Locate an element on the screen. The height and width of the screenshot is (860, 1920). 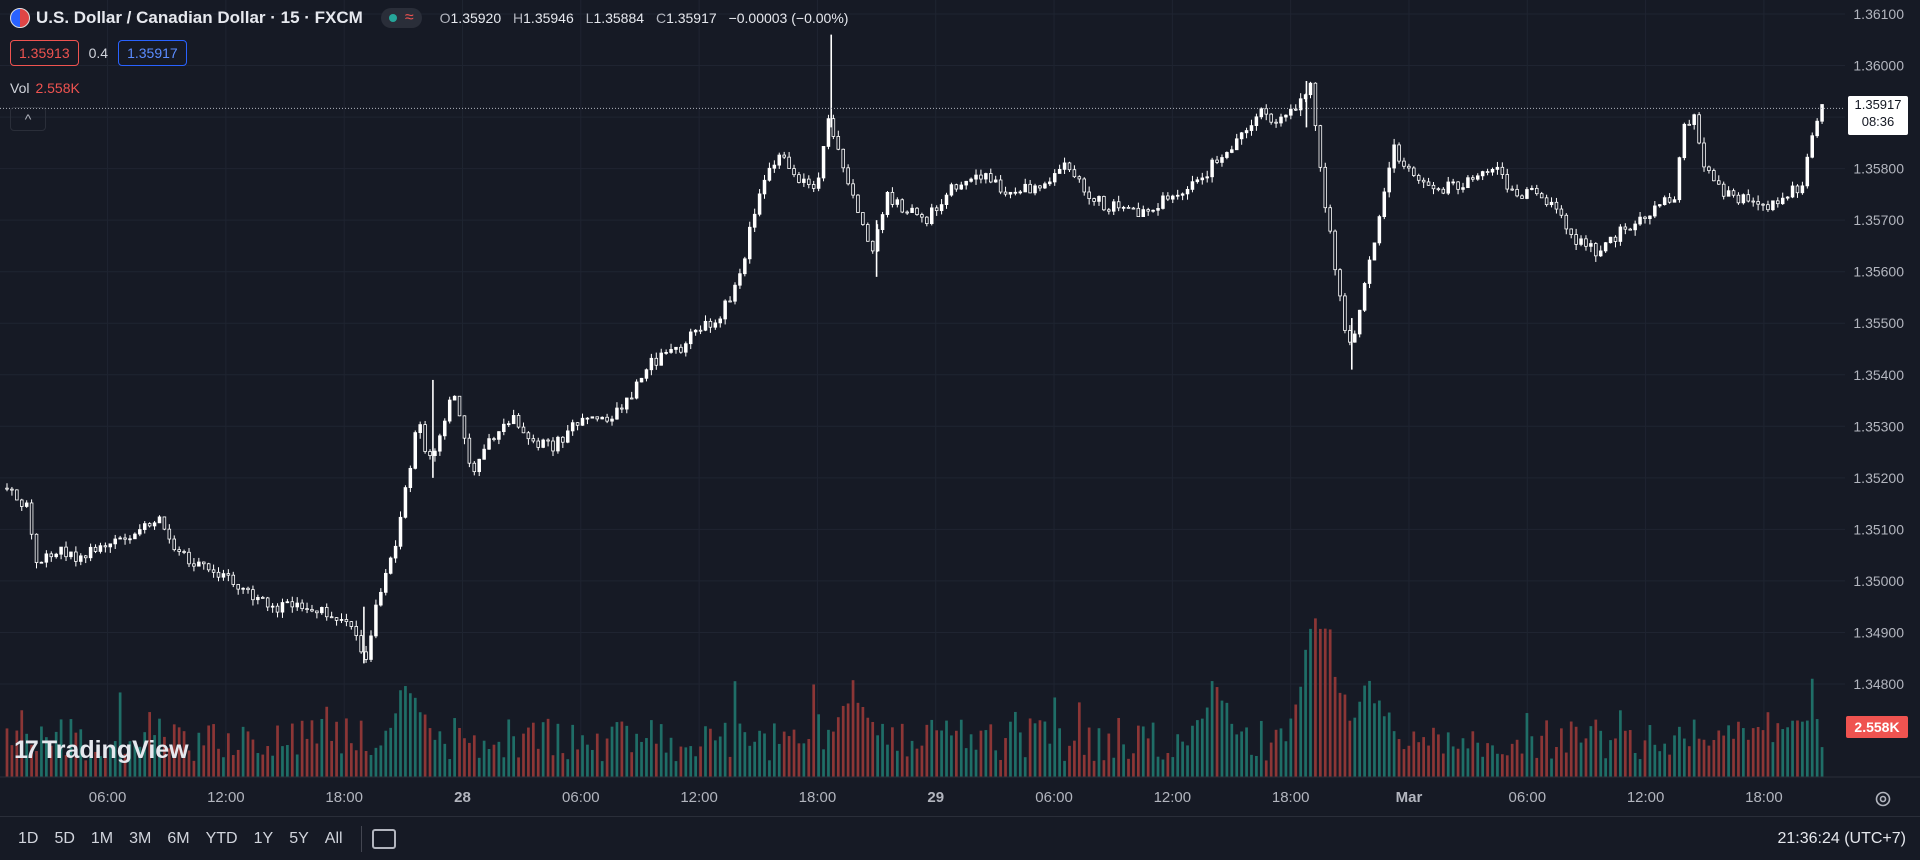
range-5y-button: 5Y is located at coordinates (299, 838).